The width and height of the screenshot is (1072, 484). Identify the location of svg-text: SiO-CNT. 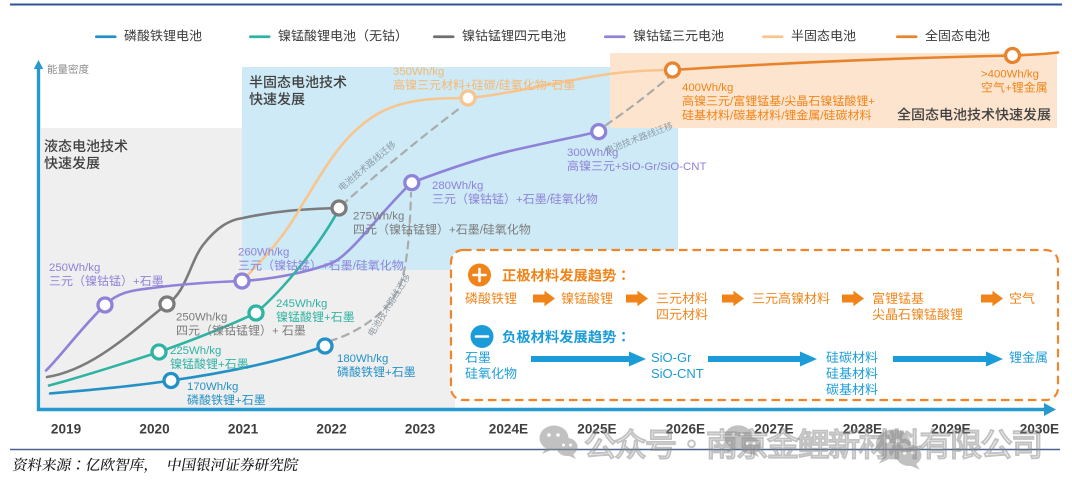
(677, 373).